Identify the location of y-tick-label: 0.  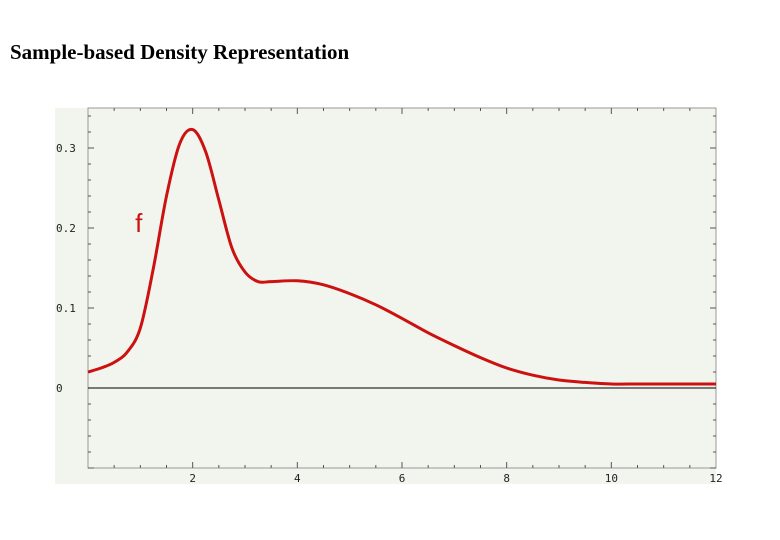
(59, 388).